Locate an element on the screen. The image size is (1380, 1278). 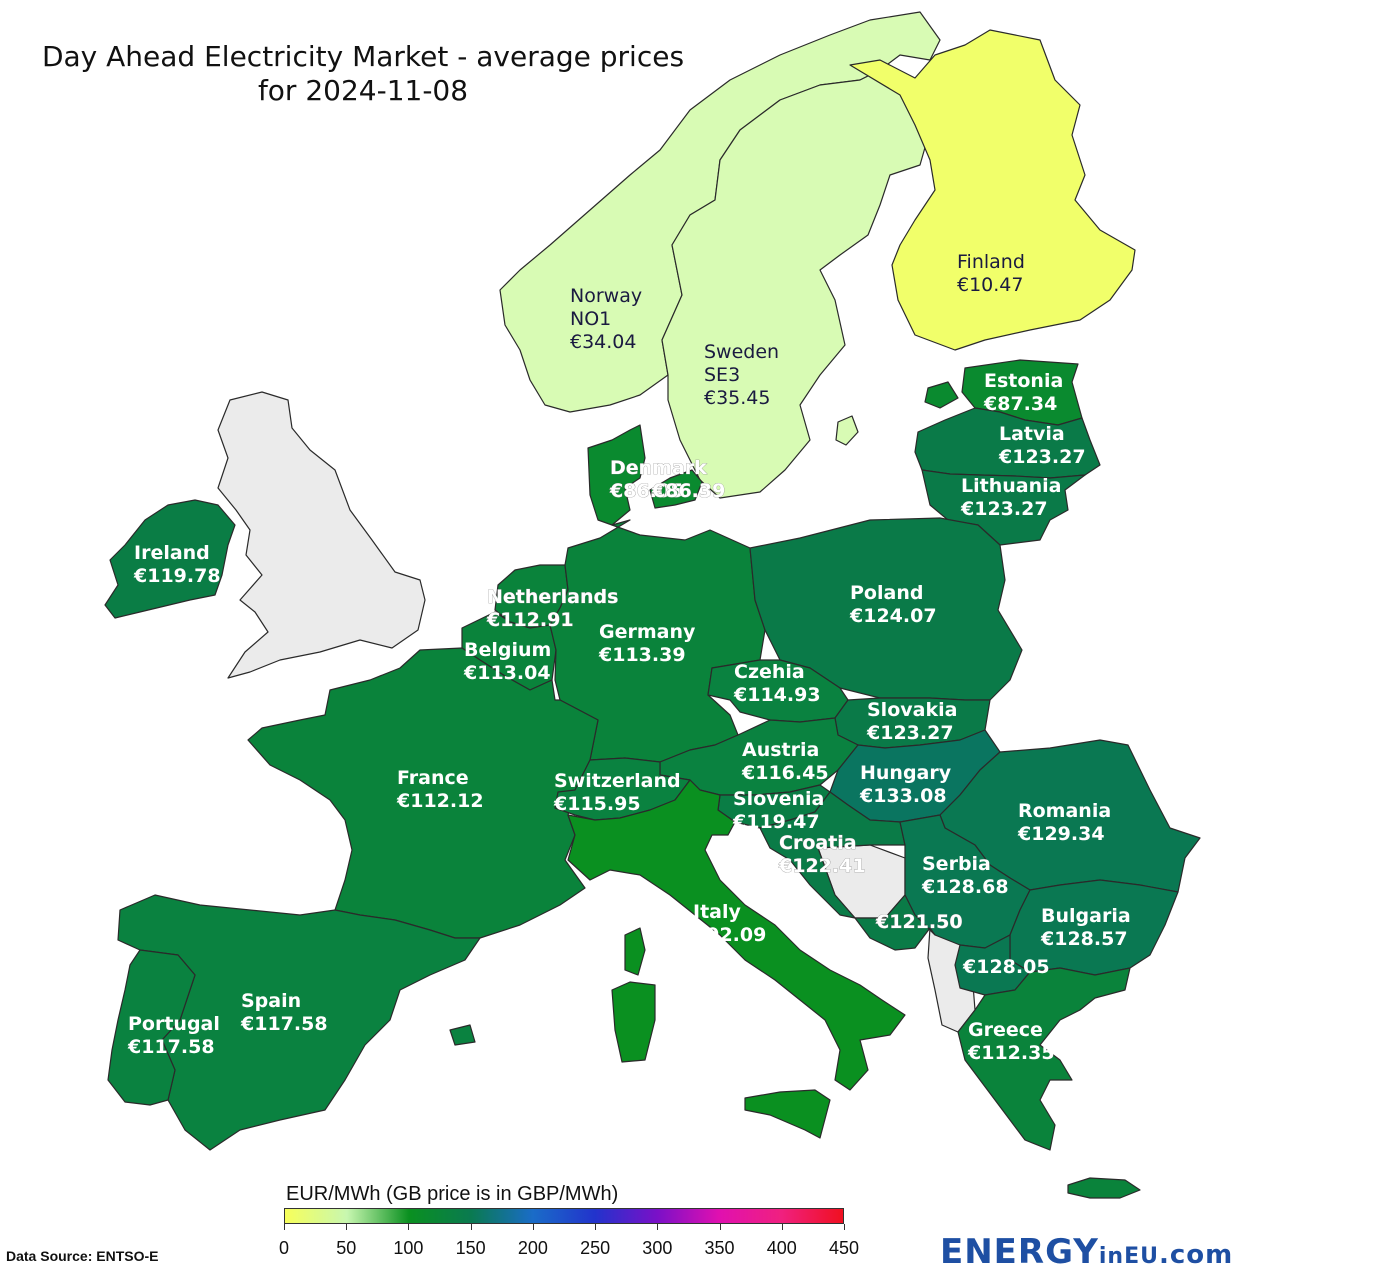
region-crete is located at coordinates (1104, 1188).